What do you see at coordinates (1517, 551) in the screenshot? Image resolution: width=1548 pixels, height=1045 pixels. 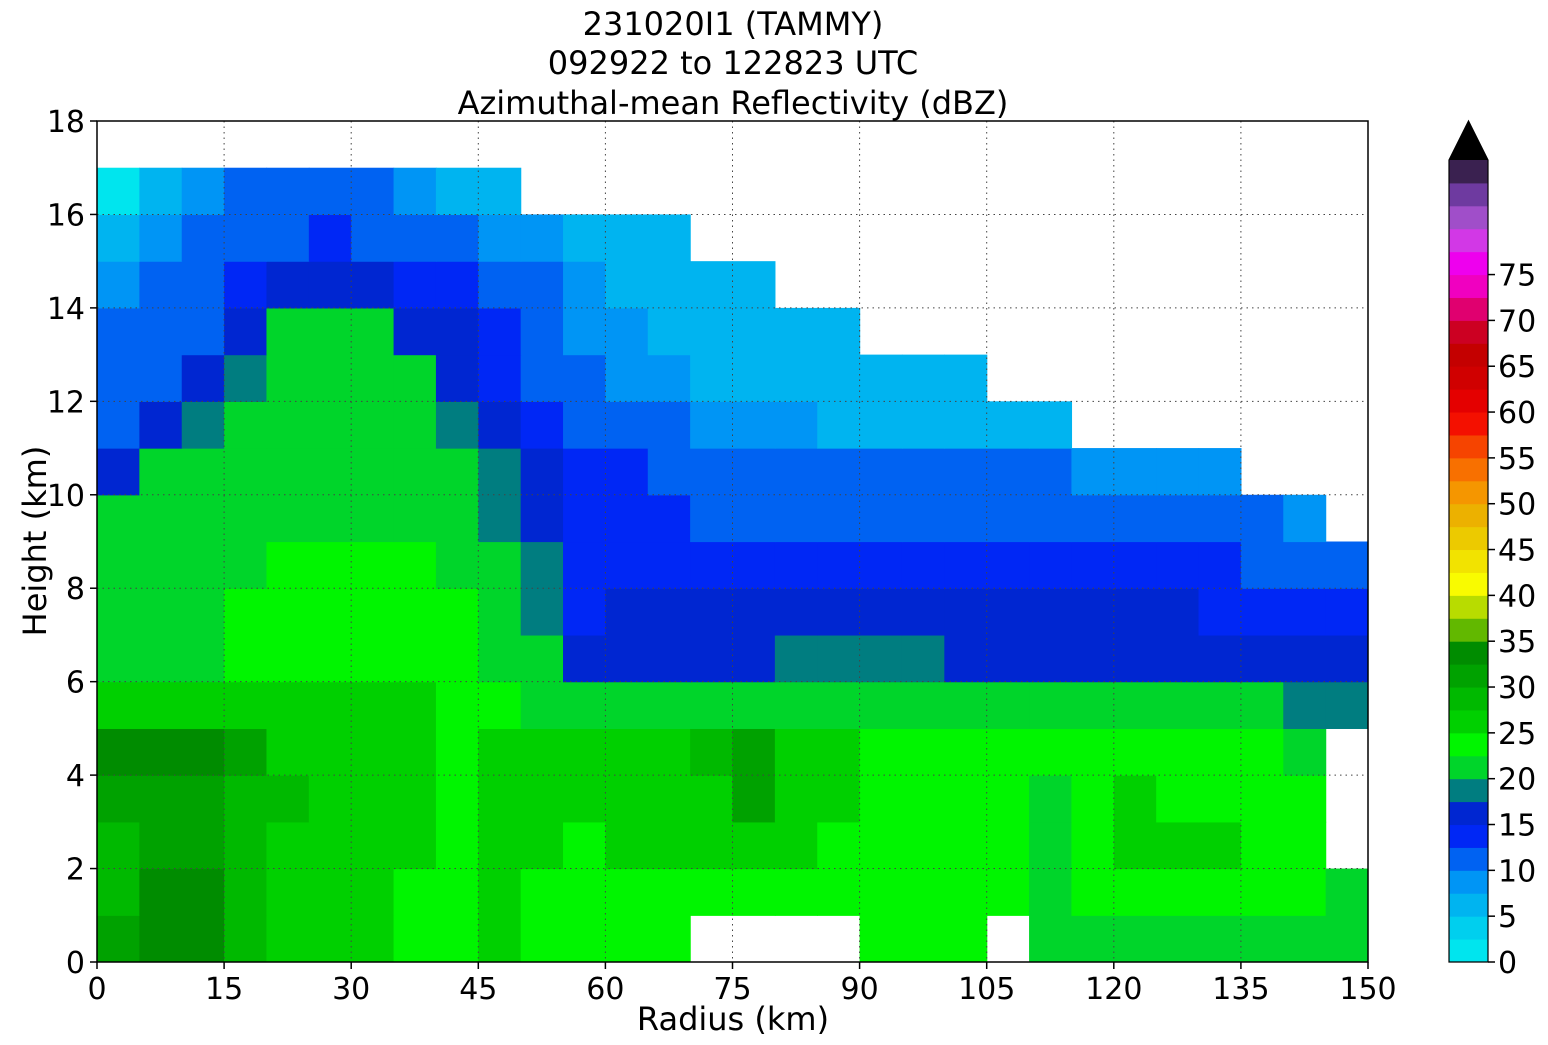 I see `colorbar-tick-label: 45` at bounding box center [1517, 551].